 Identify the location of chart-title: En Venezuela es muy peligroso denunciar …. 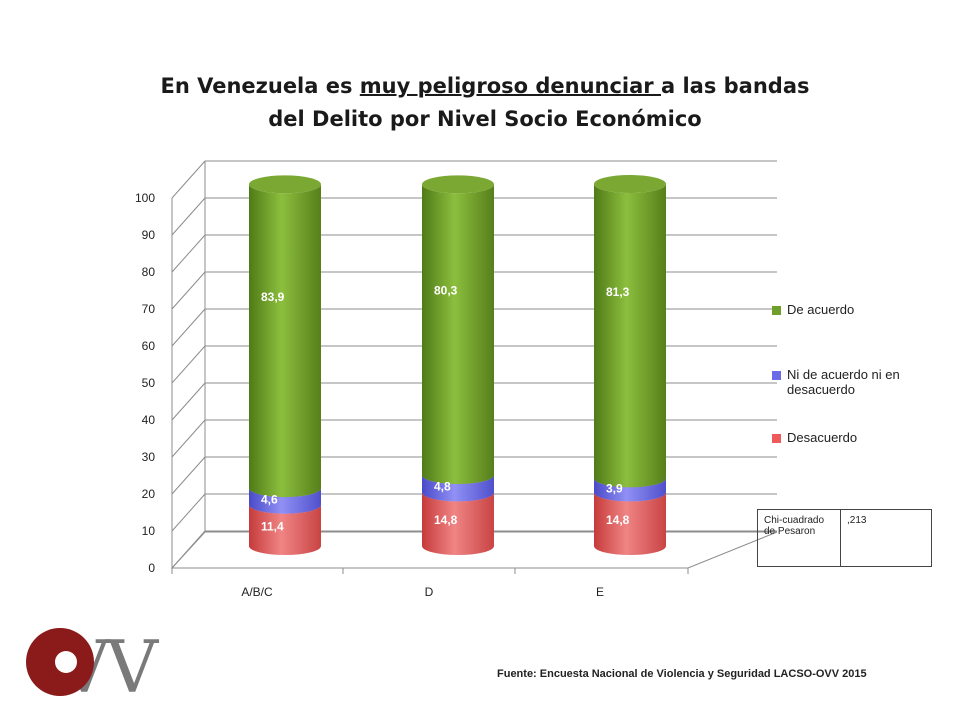
(485, 103).